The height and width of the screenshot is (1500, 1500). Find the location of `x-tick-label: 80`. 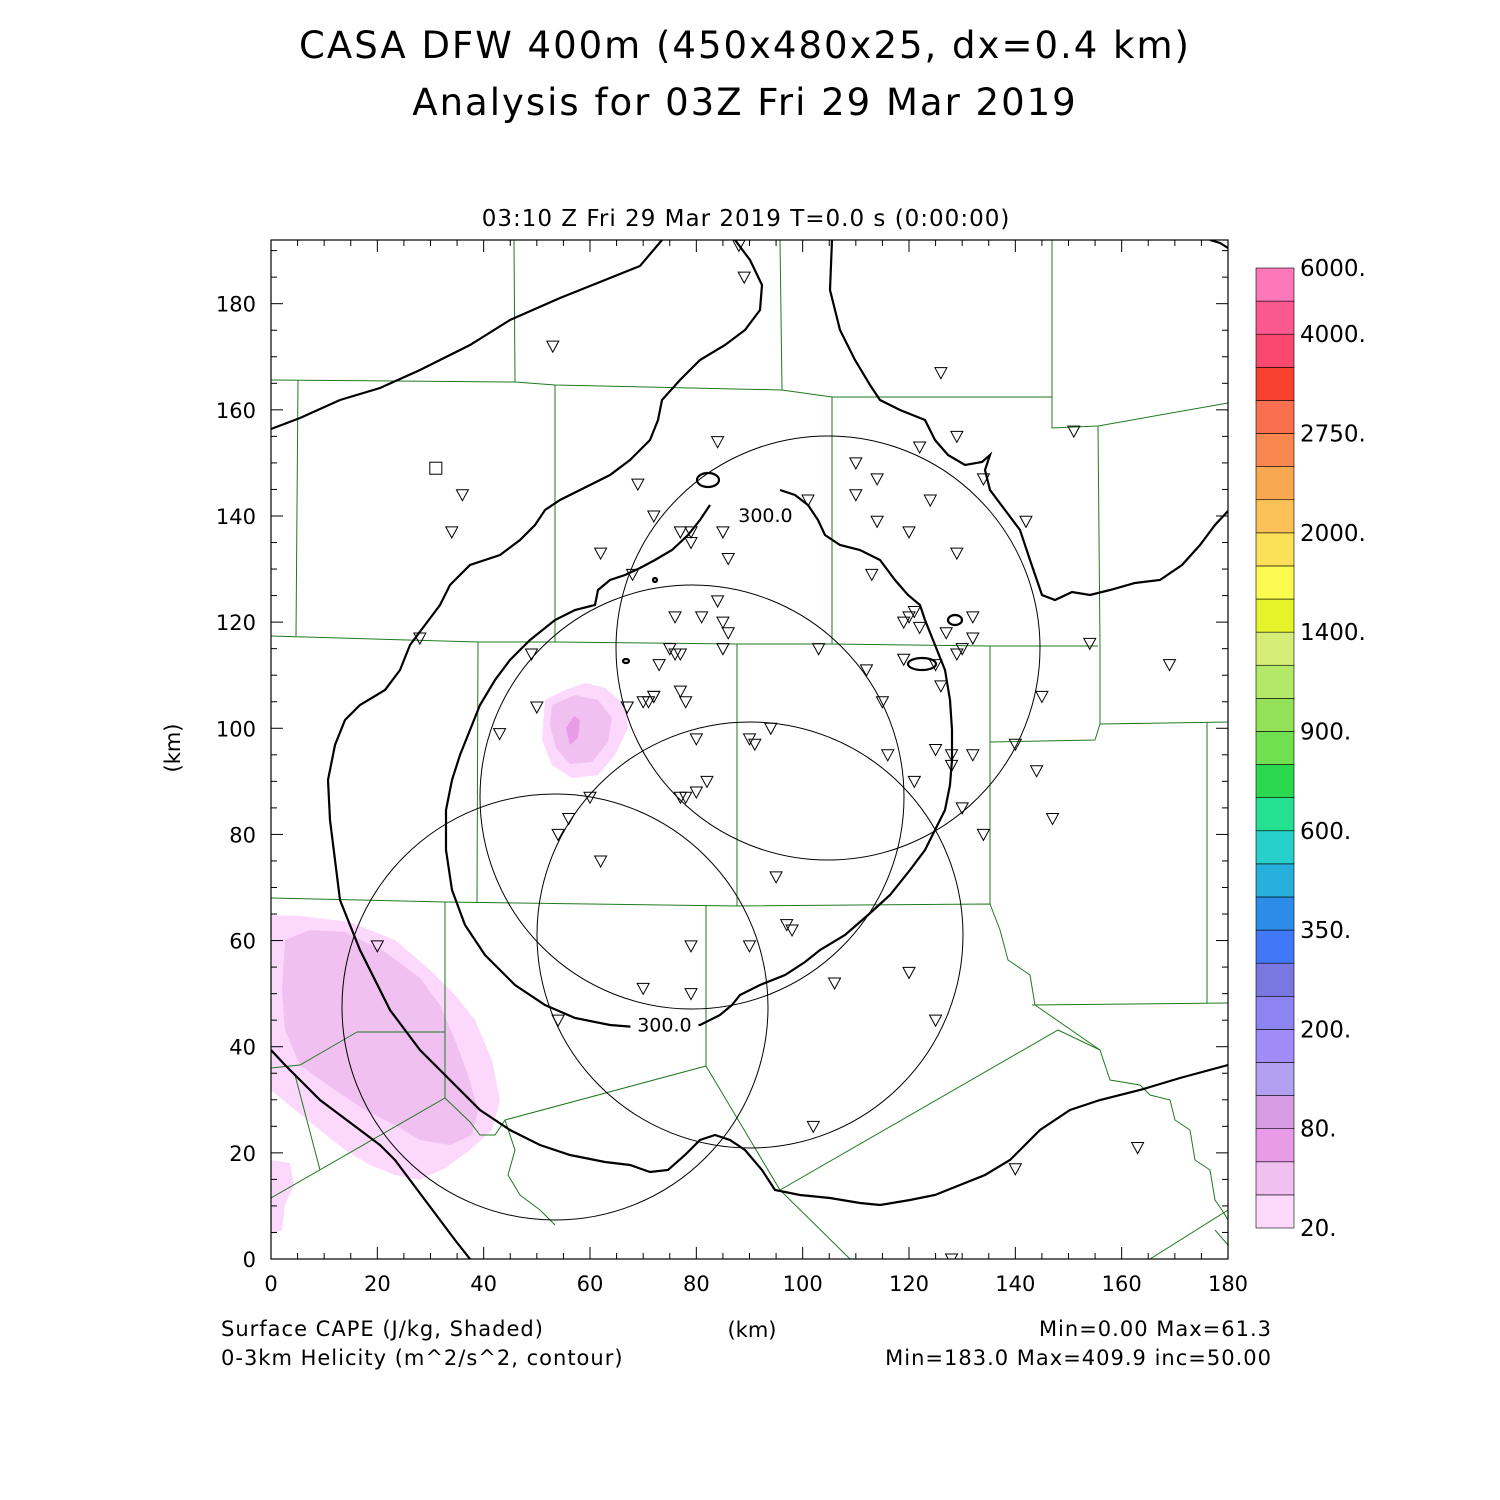

x-tick-label: 80 is located at coordinates (696, 1284).